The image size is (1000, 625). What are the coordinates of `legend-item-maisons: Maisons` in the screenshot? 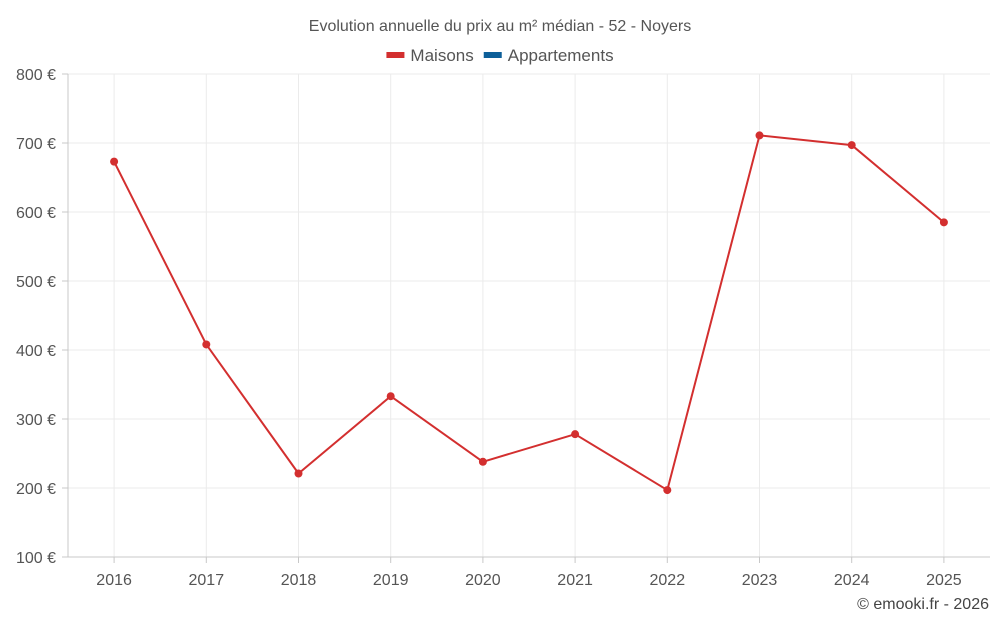 It's located at (430, 55).